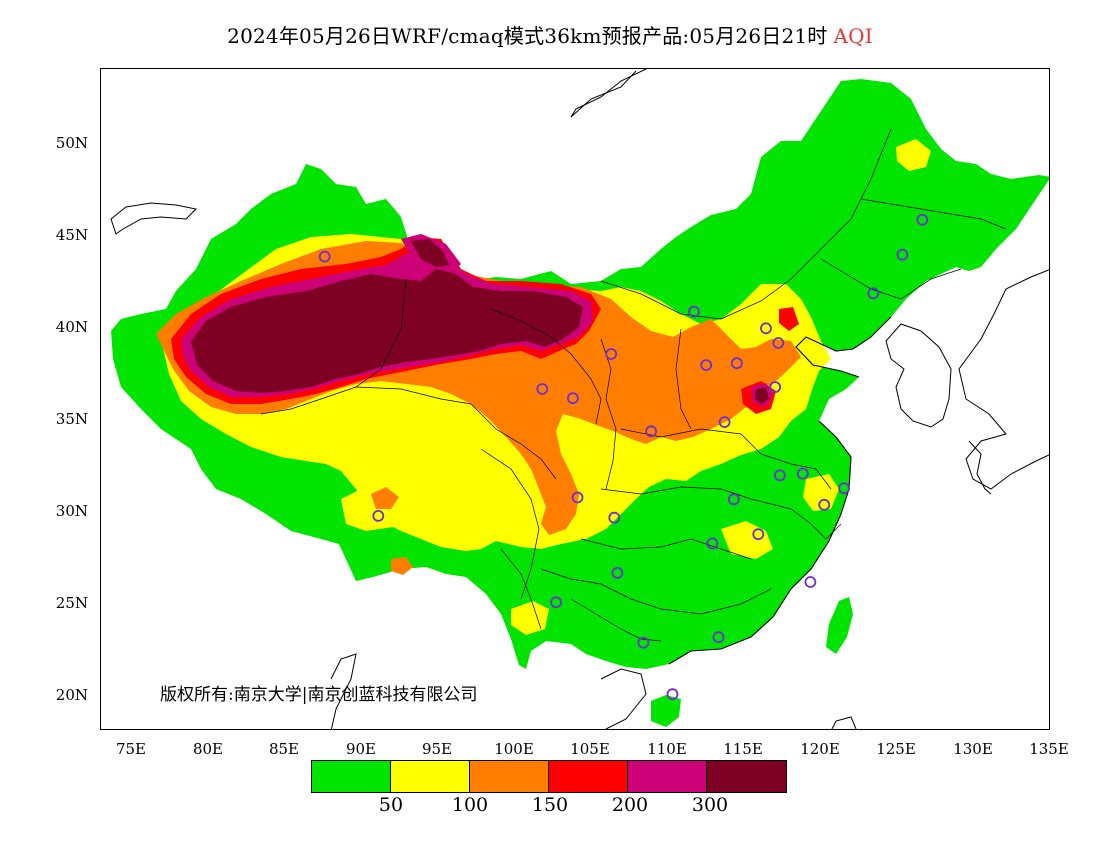 The image size is (1100, 850). What do you see at coordinates (208, 749) in the screenshot?
I see `x-tick-label: 80E` at bounding box center [208, 749].